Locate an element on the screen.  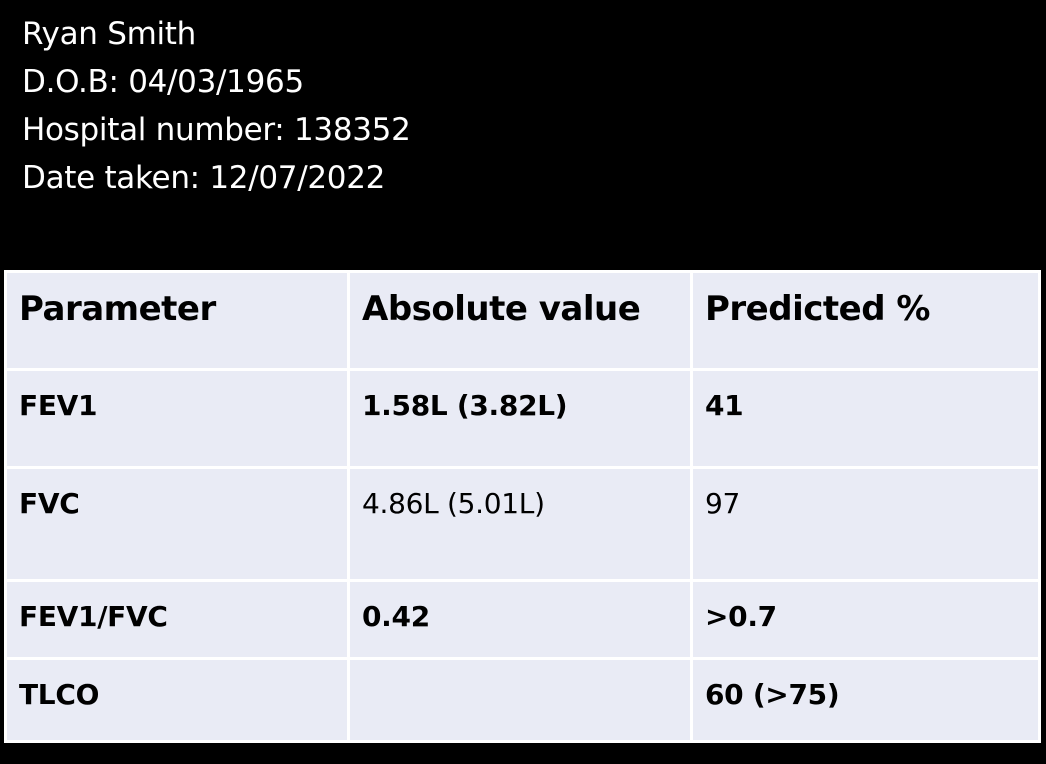
table-header-row: Parameter Absolute value Predicted % is located at coordinates (522, 320).